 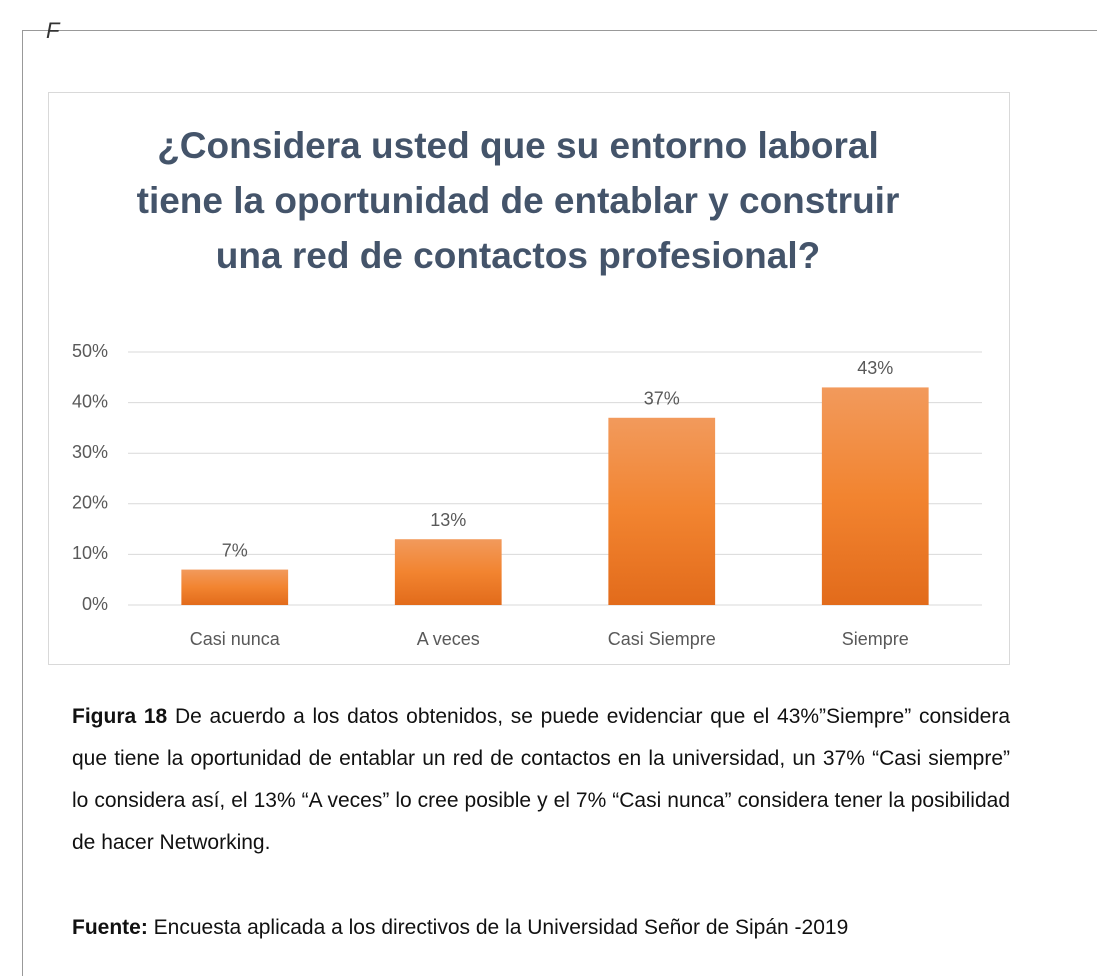 I want to click on data-label: 37%, so click(x=662, y=399).